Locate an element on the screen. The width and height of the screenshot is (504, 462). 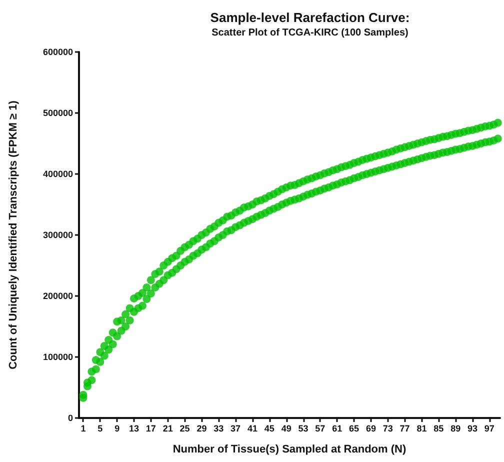
x-tick-label: 89 is located at coordinates (455, 429).